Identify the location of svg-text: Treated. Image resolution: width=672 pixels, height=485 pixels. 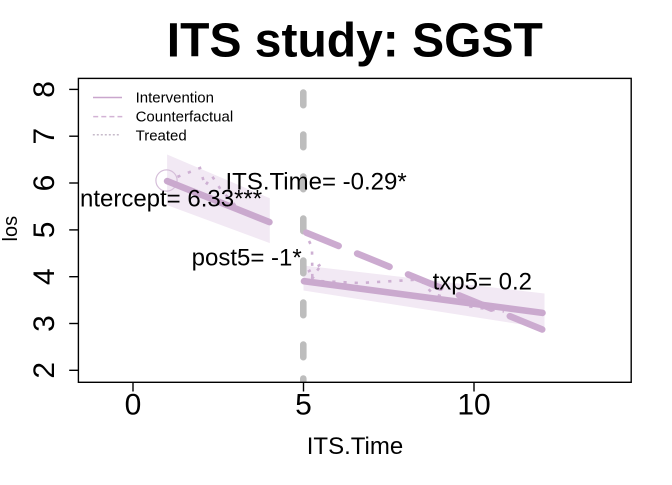
(161, 136).